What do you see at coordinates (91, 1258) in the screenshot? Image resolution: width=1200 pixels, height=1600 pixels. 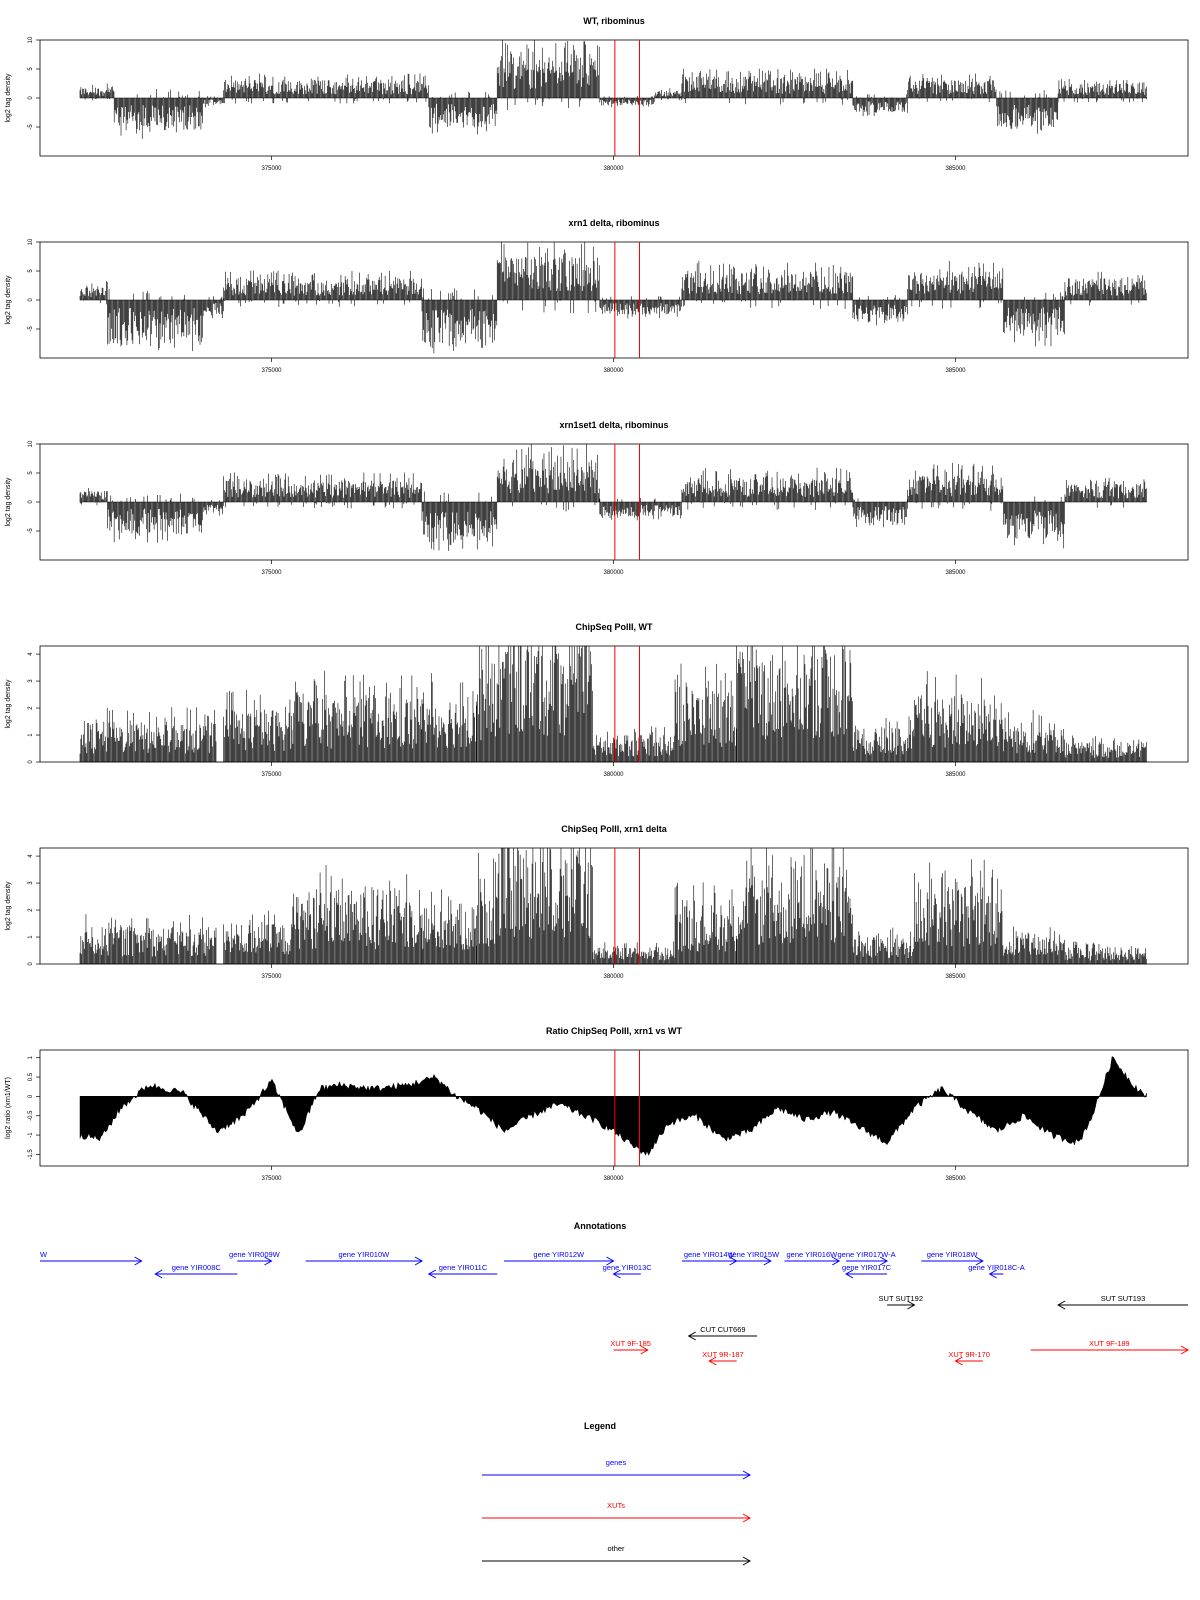 I see `annotation-feature: W` at bounding box center [91, 1258].